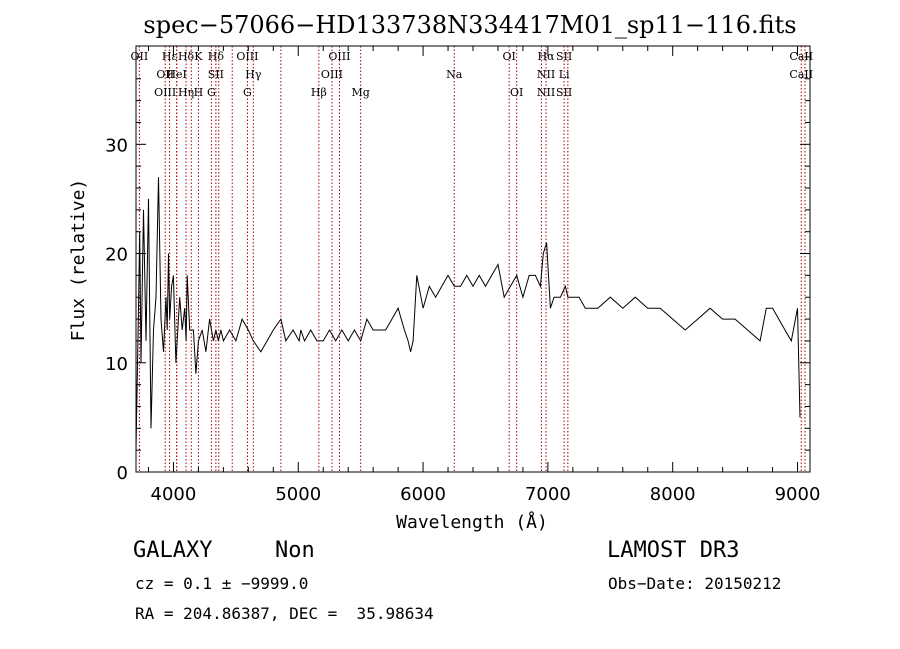 The width and height of the screenshot is (900, 649). What do you see at coordinates (78, 260) in the screenshot?
I see `y-axis-label: Flux (relative)` at bounding box center [78, 260].